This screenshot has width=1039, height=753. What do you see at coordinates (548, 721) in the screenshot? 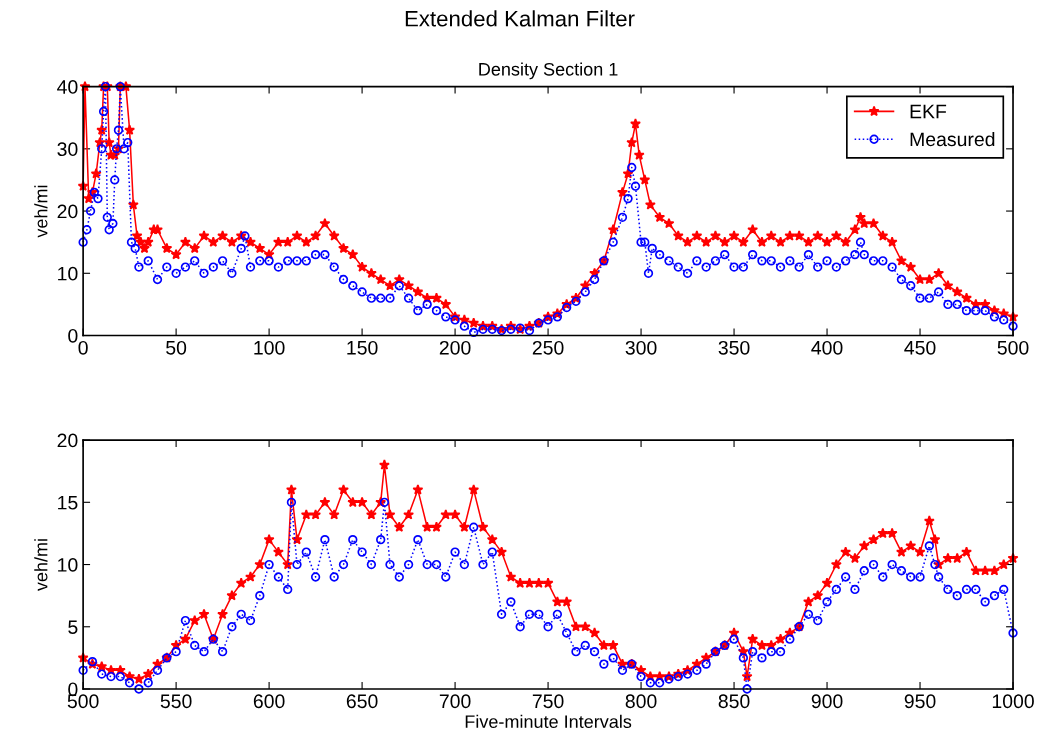
I see `x-axis-title: Five-minute Intervals` at bounding box center [548, 721].